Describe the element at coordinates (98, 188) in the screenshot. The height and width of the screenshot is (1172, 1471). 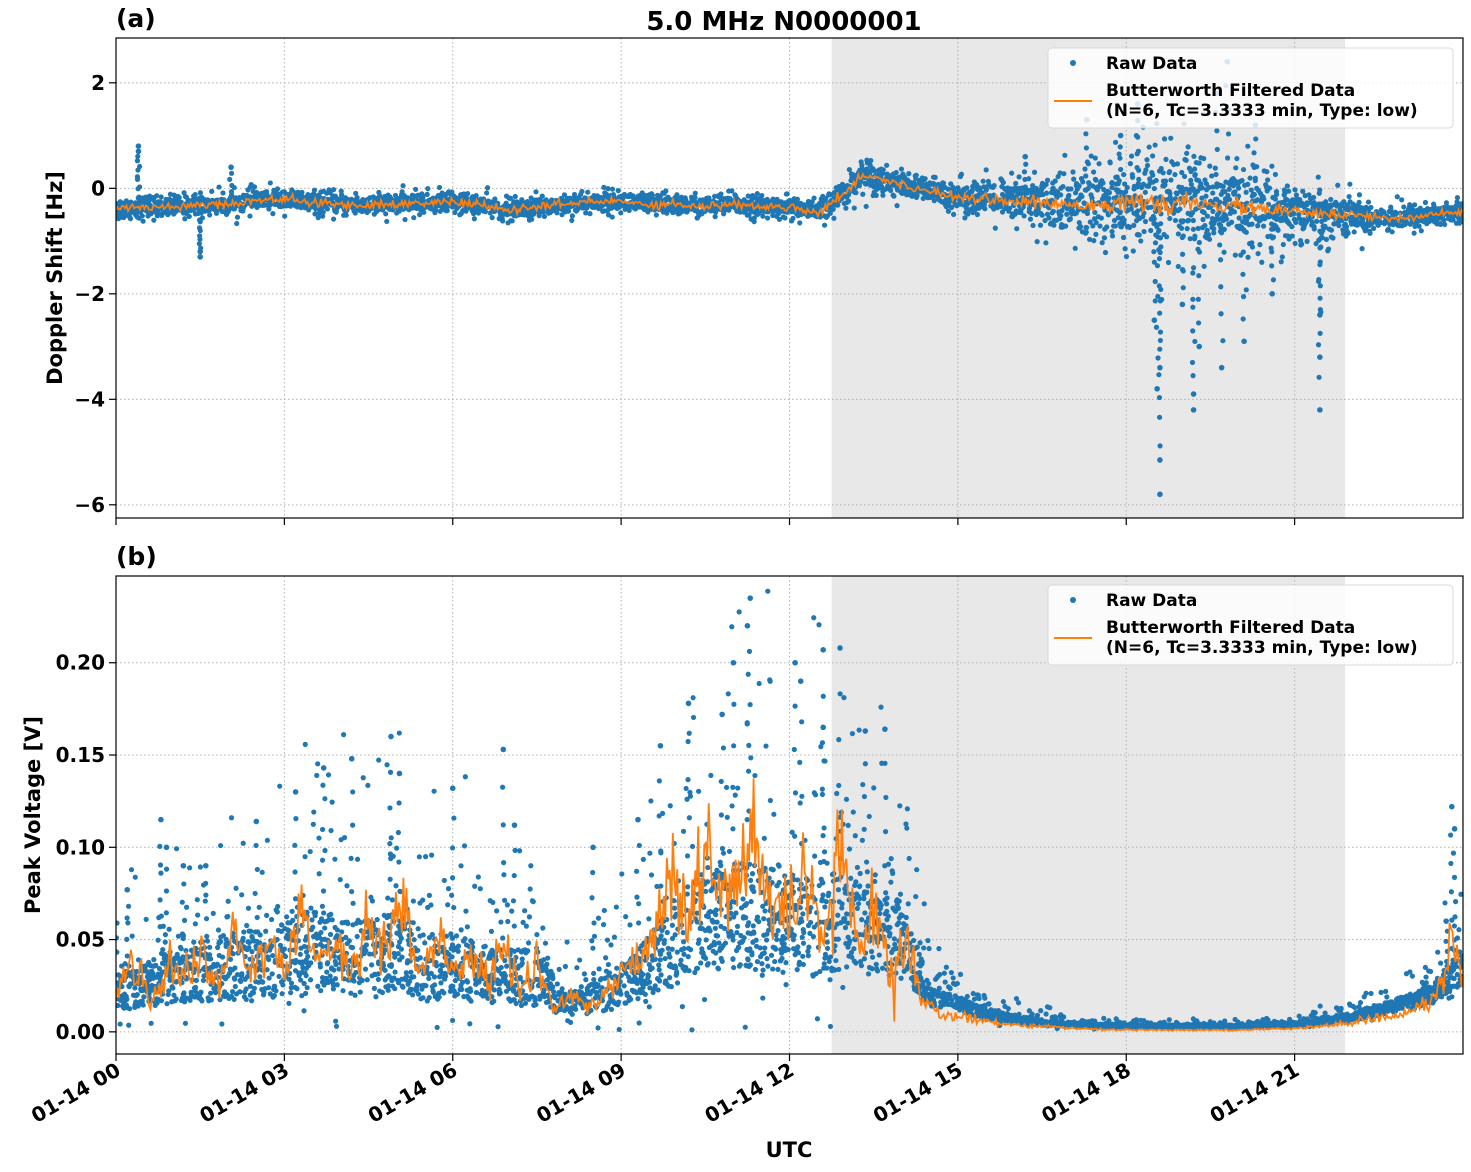
I see `y-tick-label: 0` at that location.